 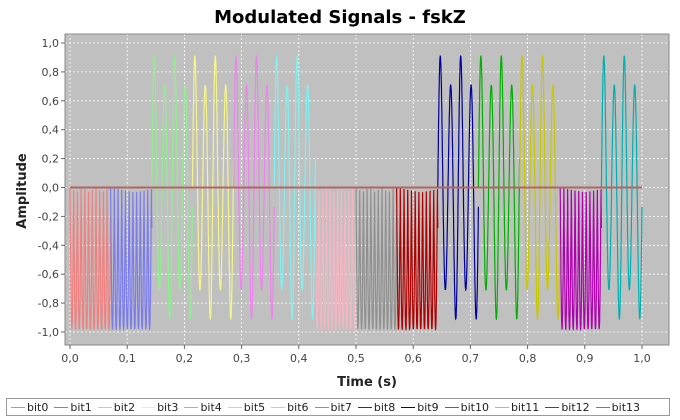 I want to click on y-tick-label: -1,0, so click(x=48, y=332).